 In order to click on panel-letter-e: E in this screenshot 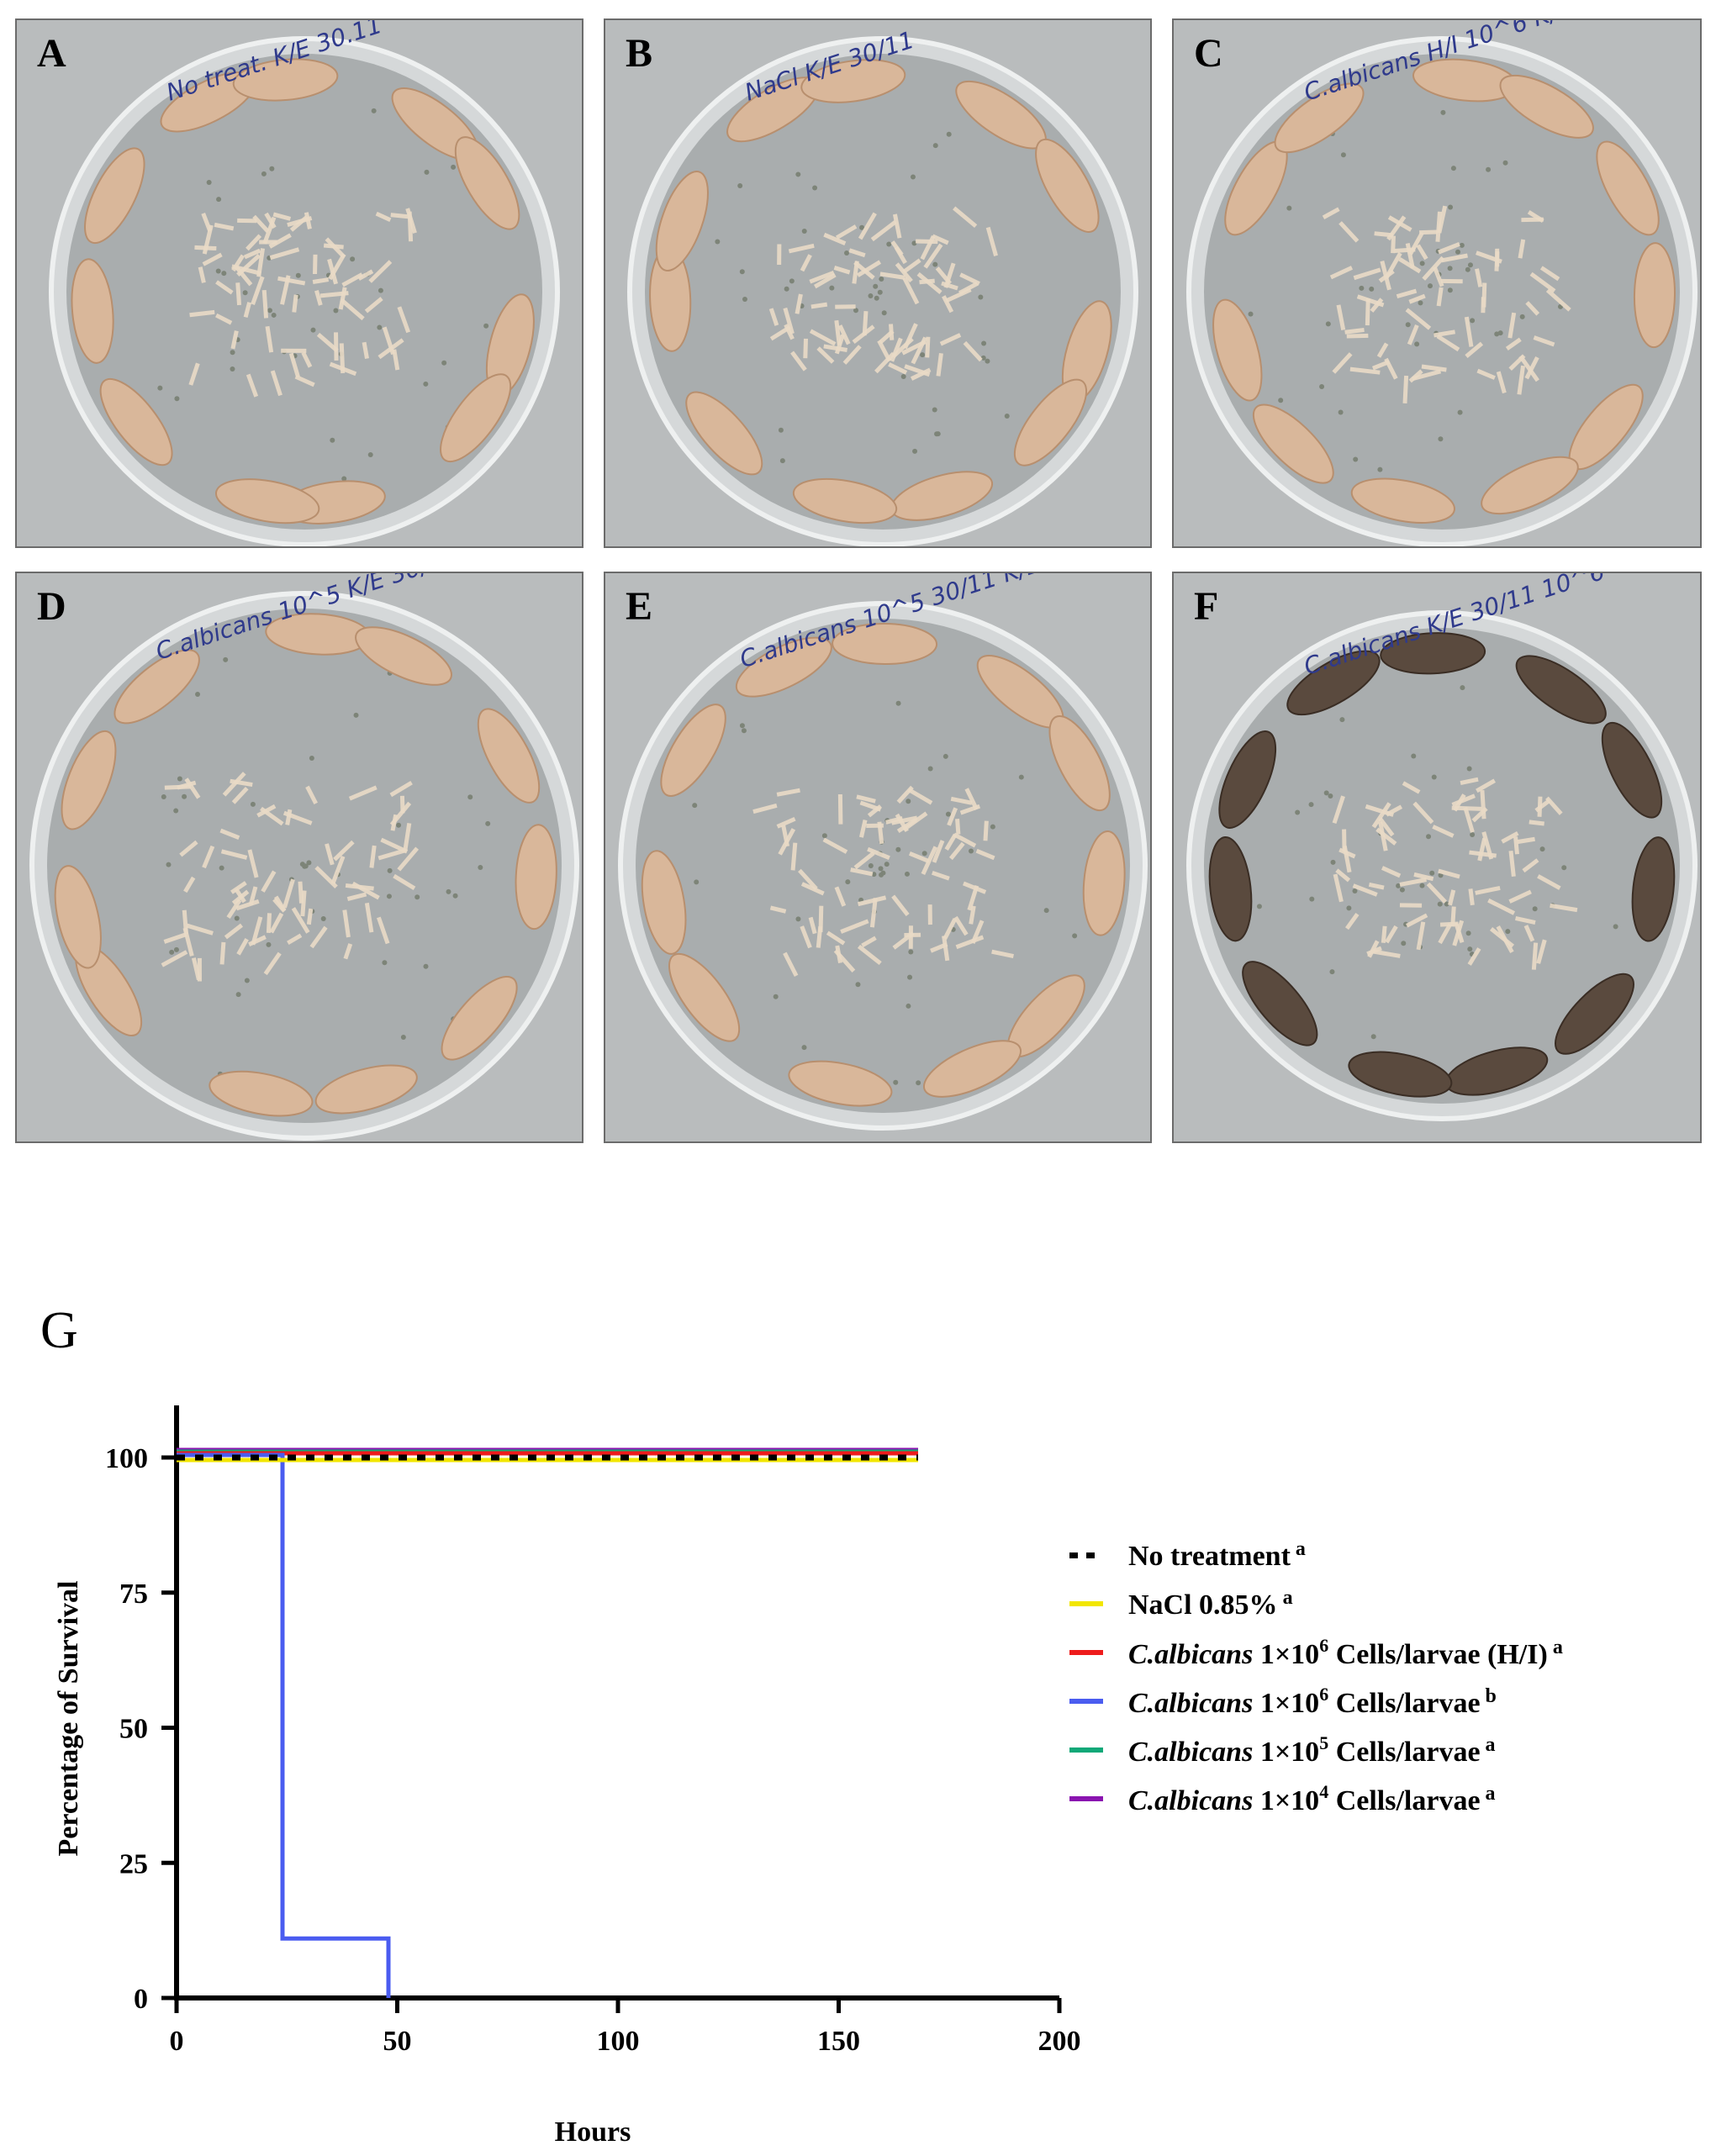, I will do `click(639, 606)`.